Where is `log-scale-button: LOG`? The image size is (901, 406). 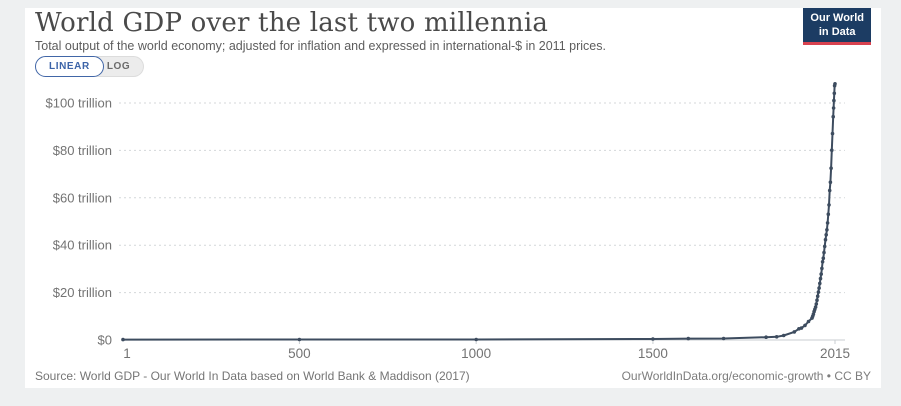 log-scale-button: LOG is located at coordinates (120, 66).